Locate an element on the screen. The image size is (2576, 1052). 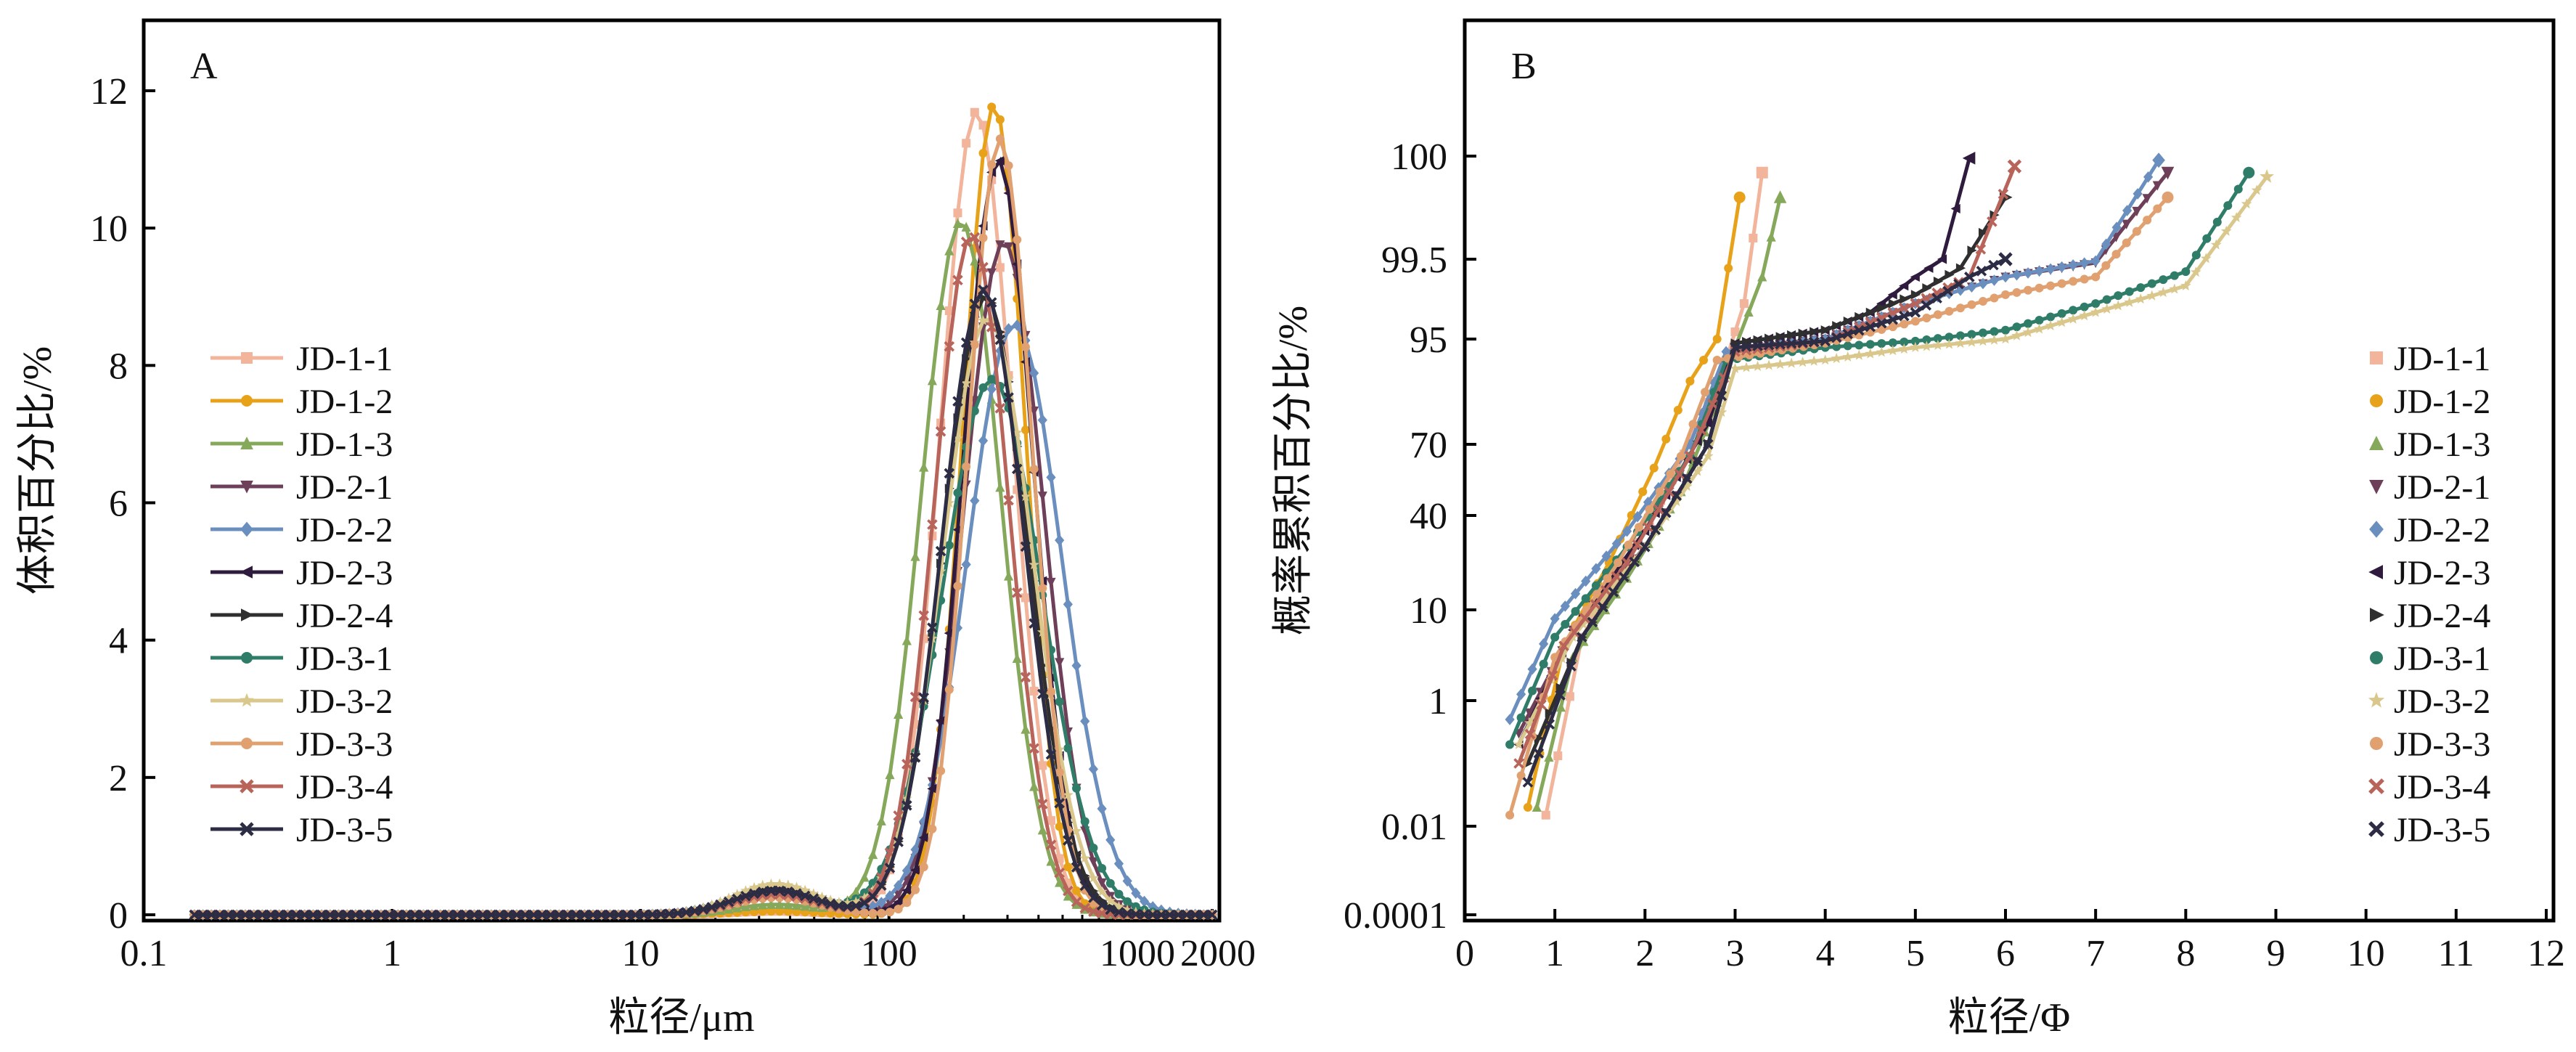
panel-b-label: B is located at coordinates (1524, 66).